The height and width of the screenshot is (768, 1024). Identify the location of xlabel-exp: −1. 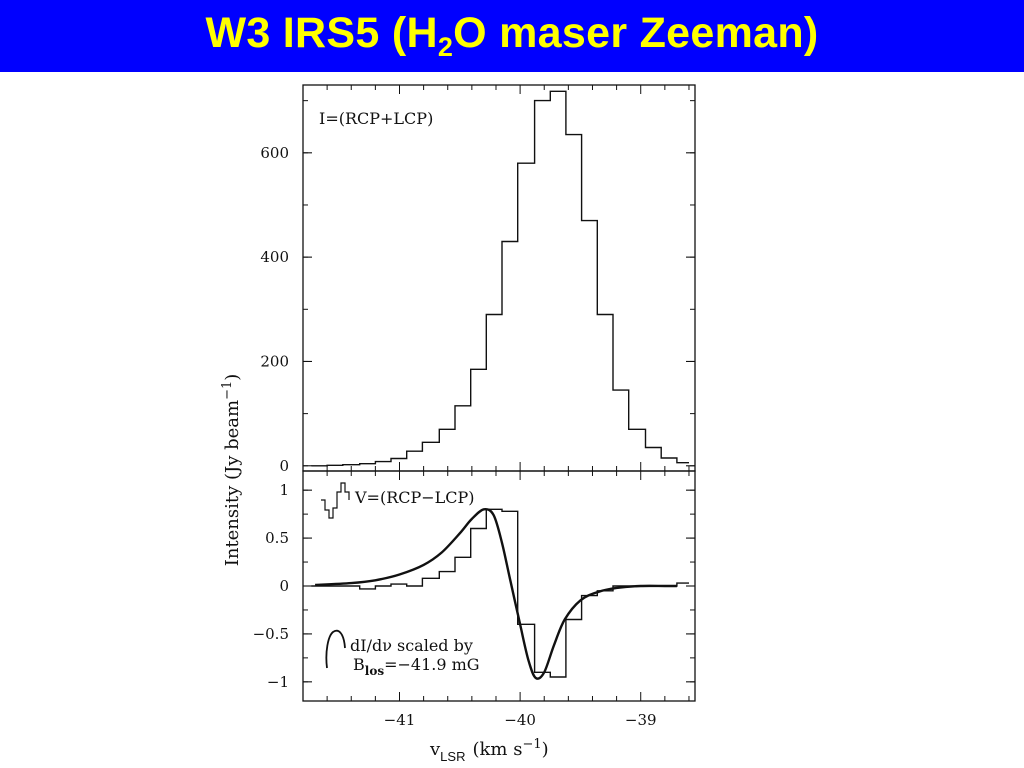
(531, 744).